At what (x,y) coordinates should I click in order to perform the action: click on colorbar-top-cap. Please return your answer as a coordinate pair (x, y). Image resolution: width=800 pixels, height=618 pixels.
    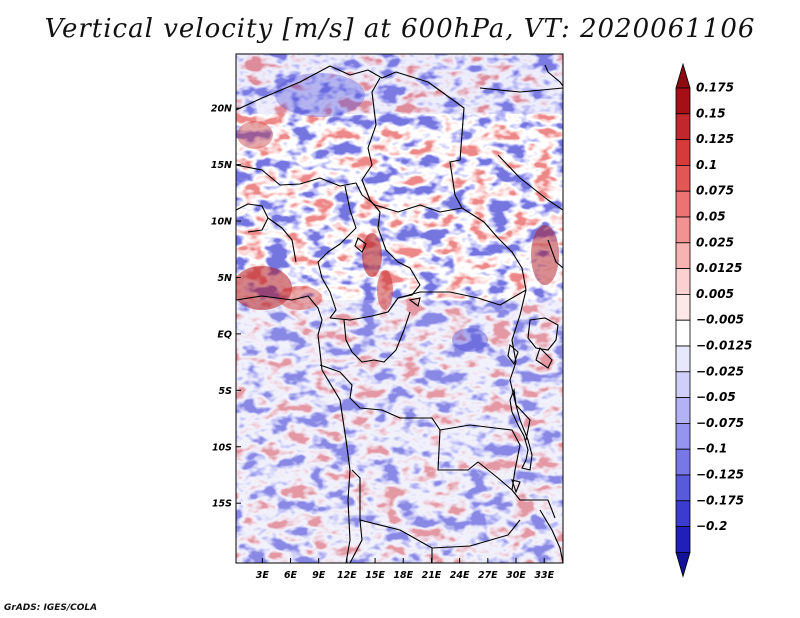
    Looking at the image, I should click on (683, 75).